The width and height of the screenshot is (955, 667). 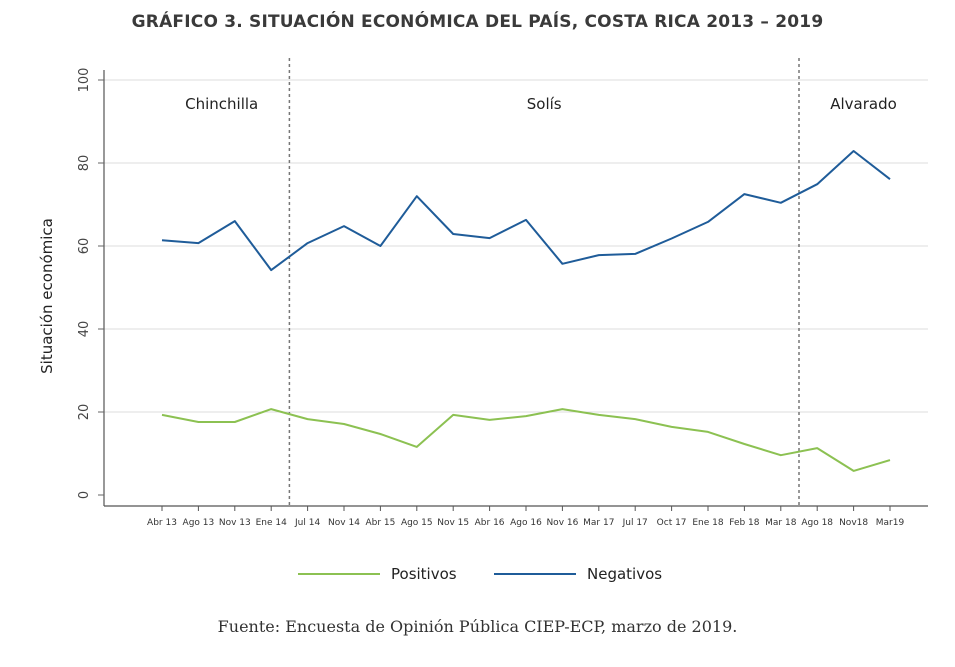 I want to click on x-tick-label: Abr 16, so click(x=490, y=523).